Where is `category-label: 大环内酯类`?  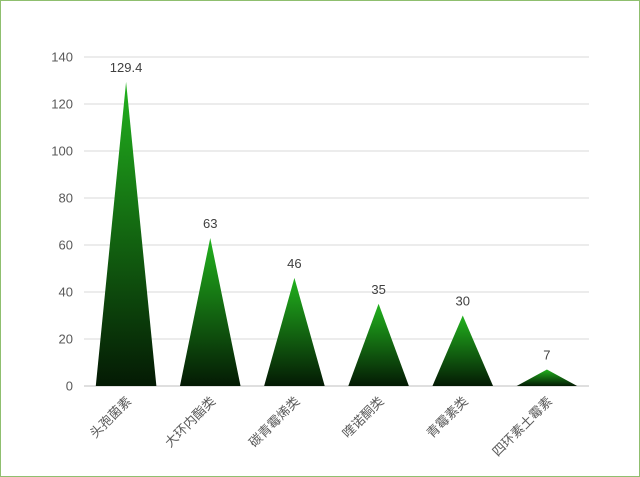
category-label: 大环内酯类 is located at coordinates (190, 422).